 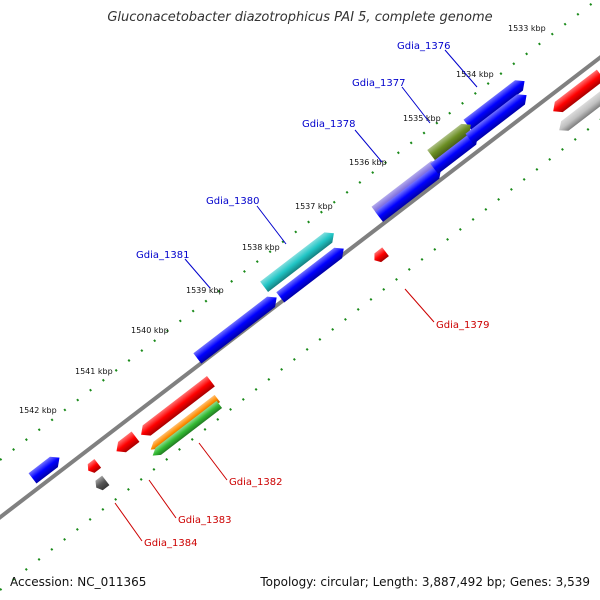 I want to click on position-tick-label: 1539 kbp, so click(x=205, y=290).